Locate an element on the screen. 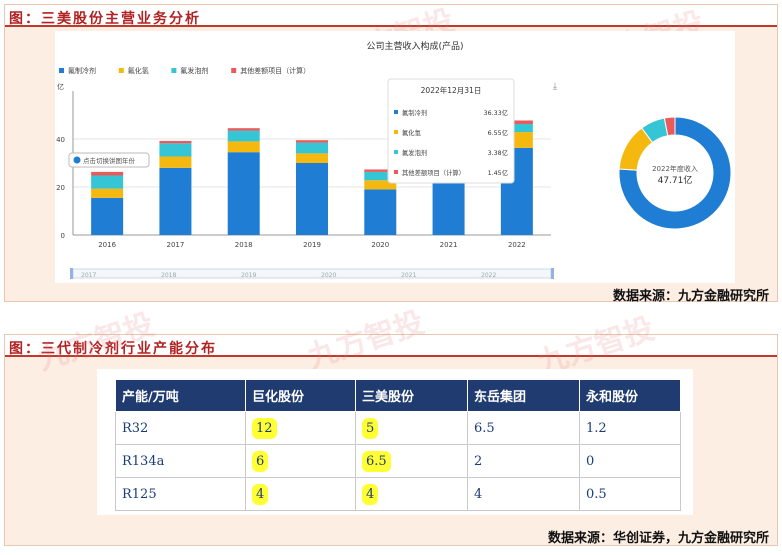 This screenshot has height=555, width=782. download-icon: ⤓ is located at coordinates (555, 87).